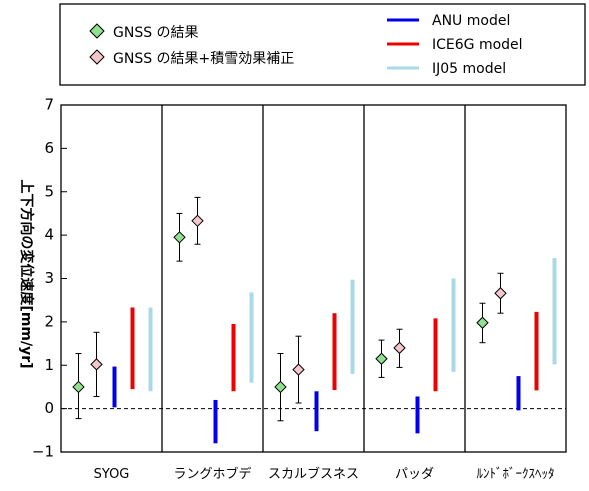  I want to click on category-label: スカルブスネス, so click(313, 474).